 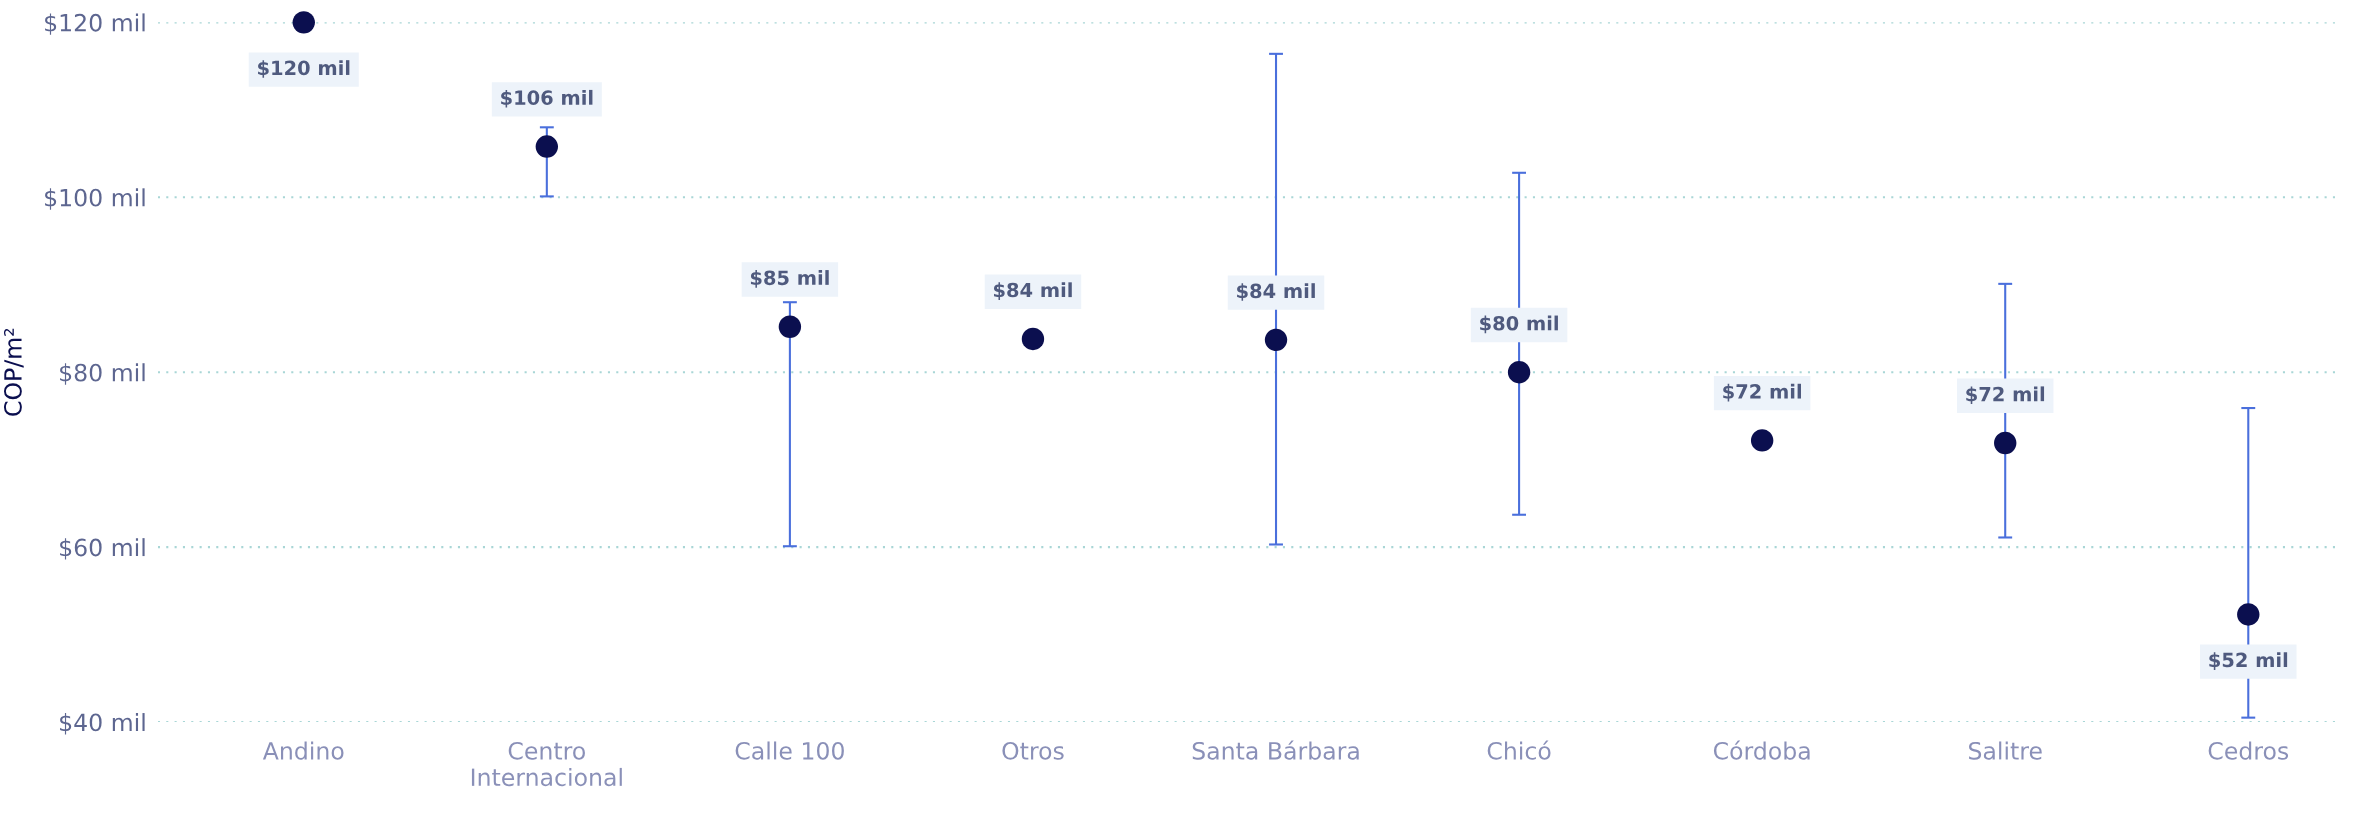 What do you see at coordinates (1519, 750) in the screenshot?
I see `x-tick-label: Chicó` at bounding box center [1519, 750].